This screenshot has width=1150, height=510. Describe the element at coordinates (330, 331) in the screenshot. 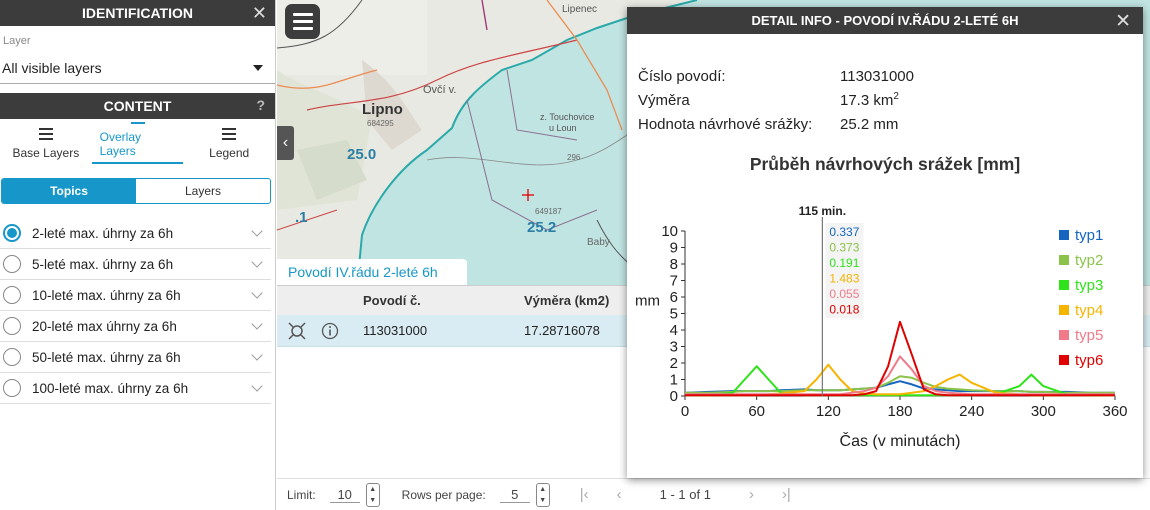

I see `info-icon` at that location.